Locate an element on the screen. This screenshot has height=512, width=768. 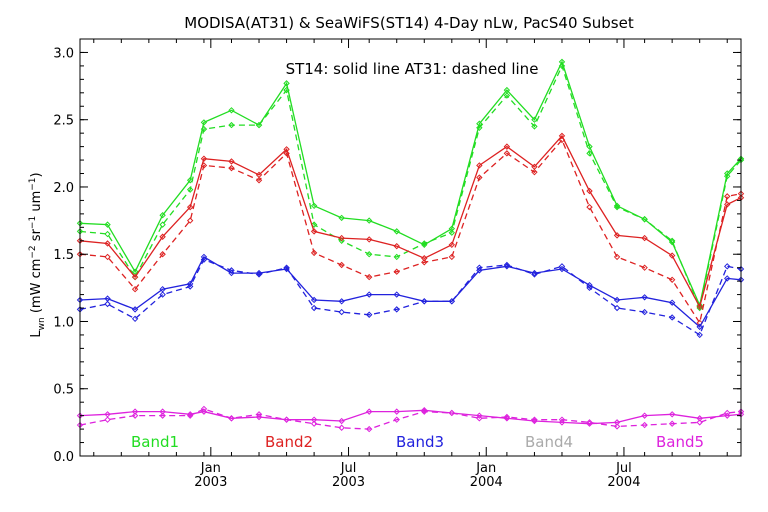
y-tick-label: 3.0 is located at coordinates (63, 53).